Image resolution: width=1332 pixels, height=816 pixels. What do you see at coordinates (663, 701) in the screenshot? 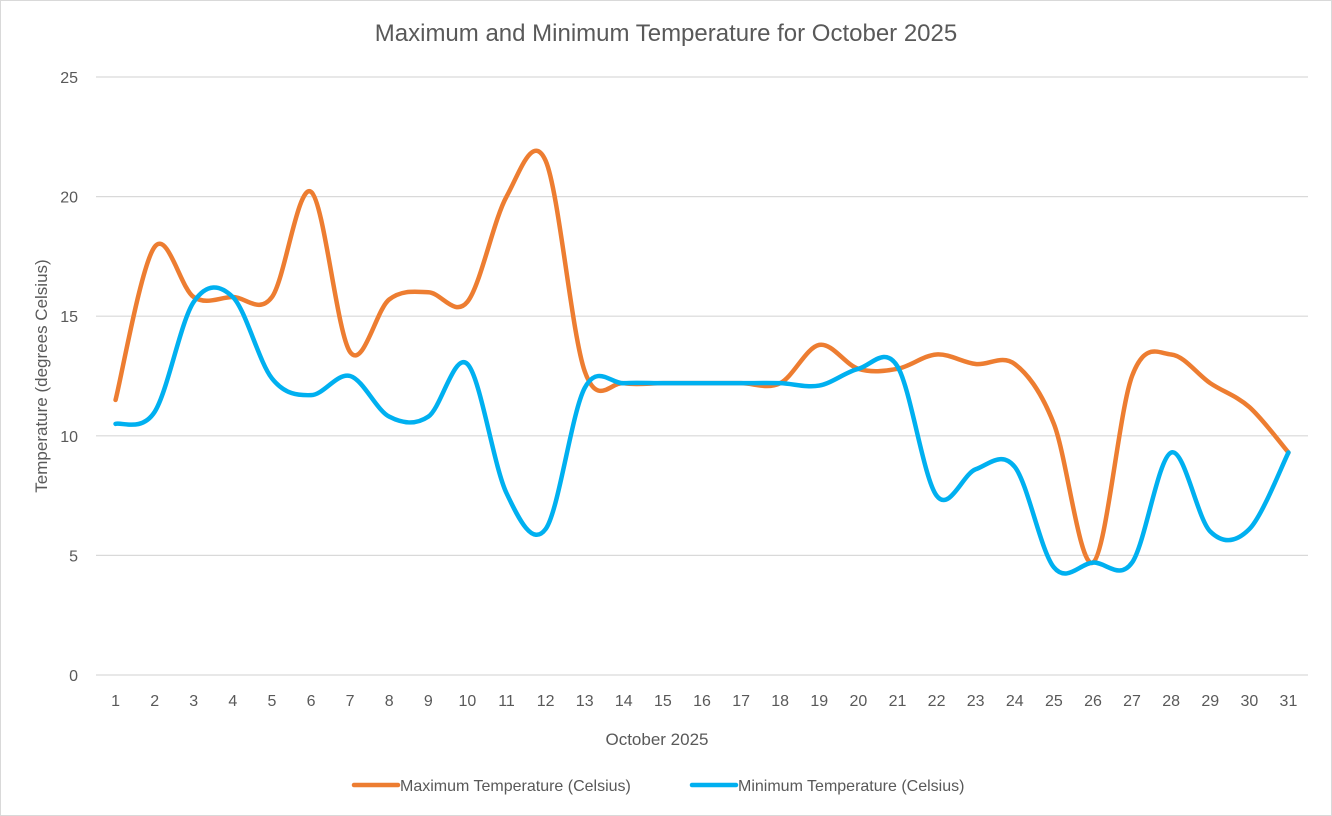
I see `x-tick-label: 15` at bounding box center [663, 701].